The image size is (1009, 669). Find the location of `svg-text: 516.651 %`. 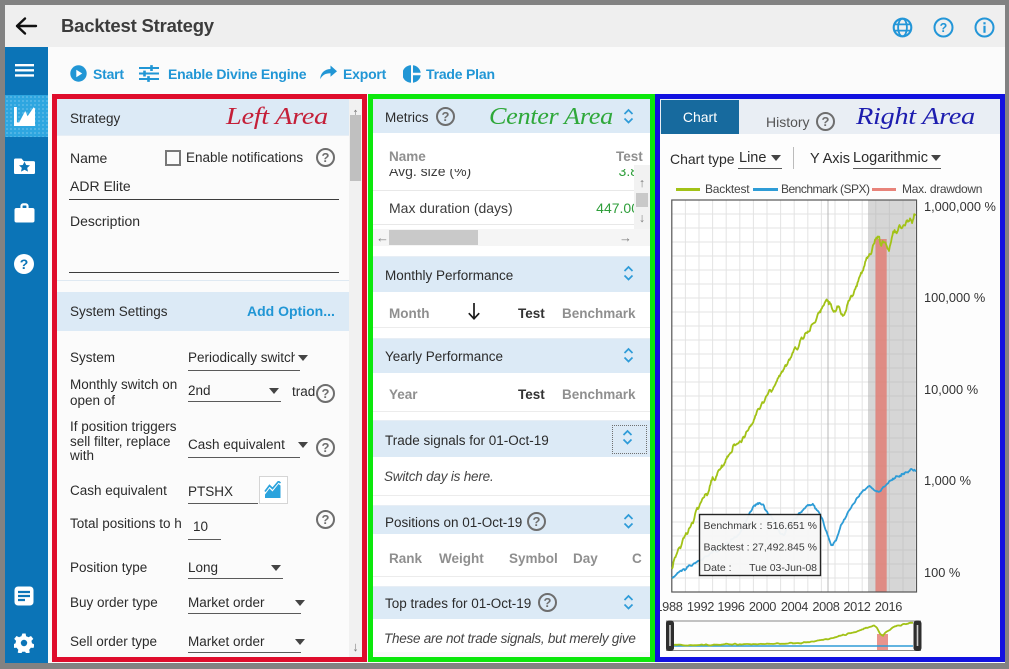

svg-text: 516.651 % is located at coordinates (792, 526).